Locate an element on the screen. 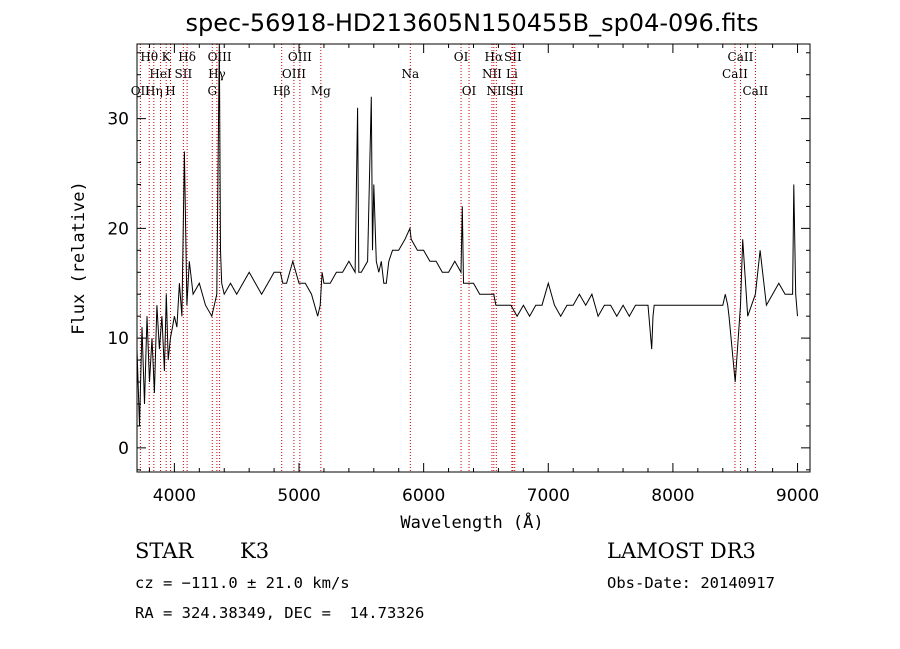  y-tick-label-30: 30 is located at coordinates (118, 120).